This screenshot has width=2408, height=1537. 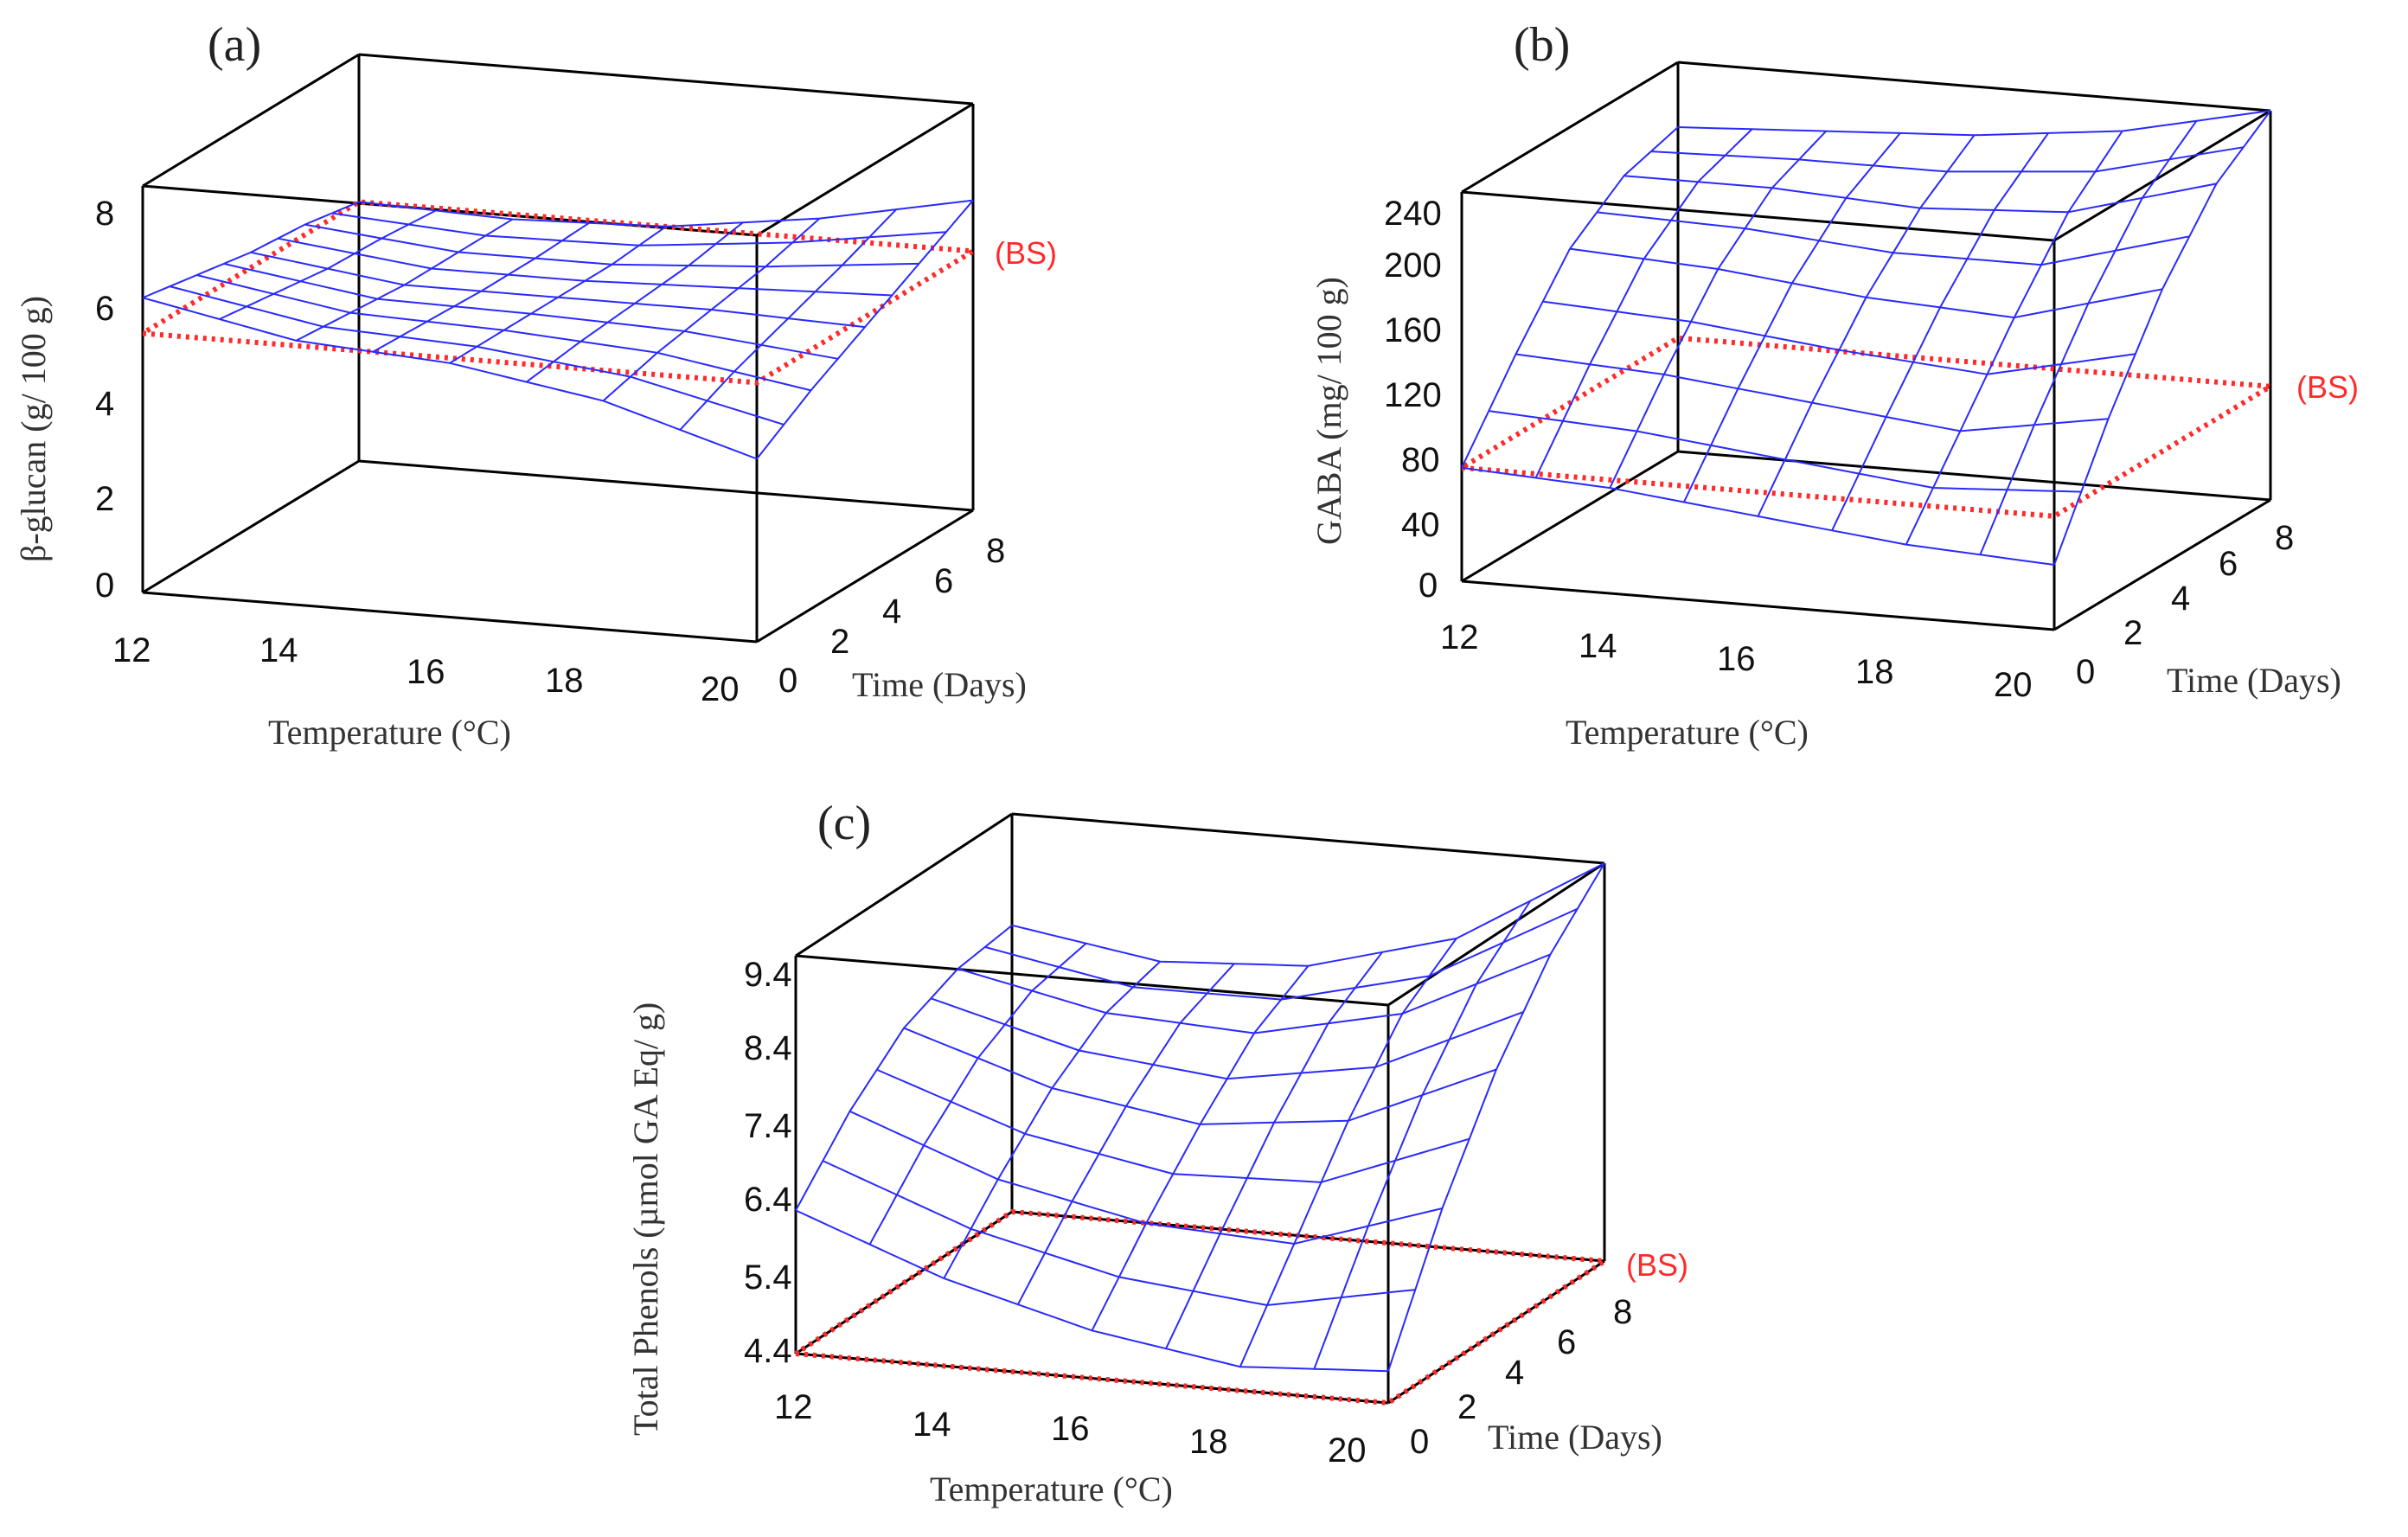 I want to click on panel-c-xt2: 16, so click(x=1070, y=1429).